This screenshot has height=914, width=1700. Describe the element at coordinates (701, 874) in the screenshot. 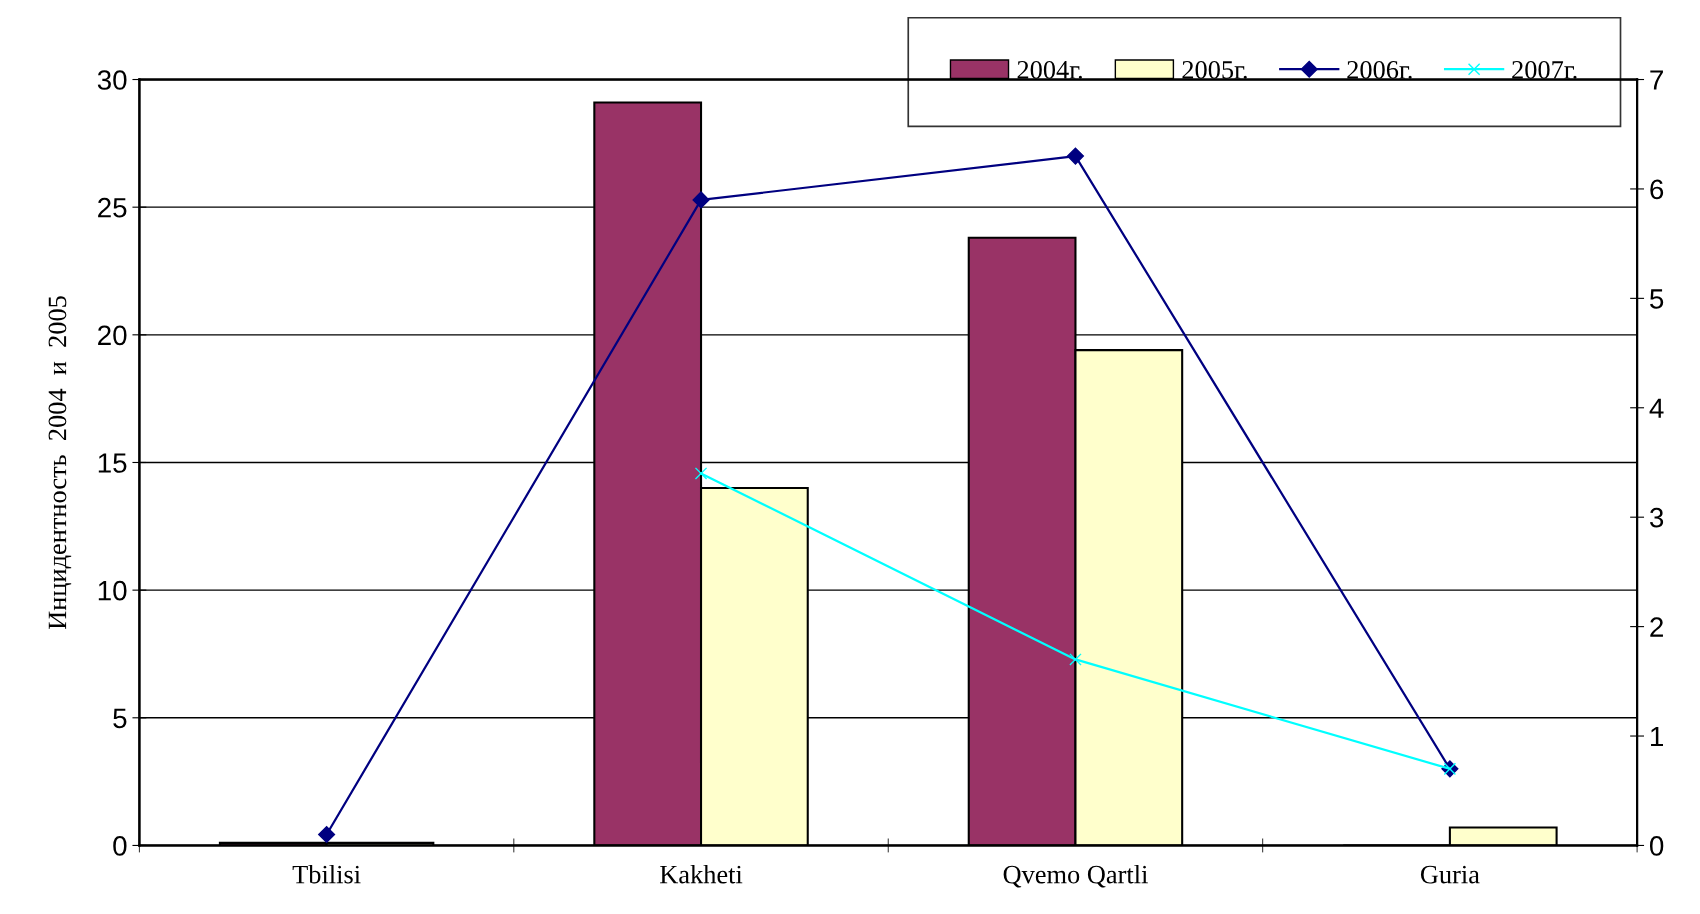

I see `x-tick-label: Kakheti` at that location.